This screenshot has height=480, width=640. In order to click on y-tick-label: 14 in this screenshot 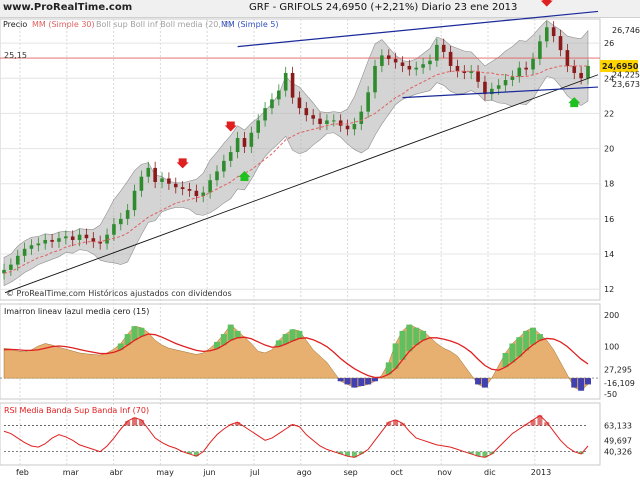, I will do `click(609, 254)`.